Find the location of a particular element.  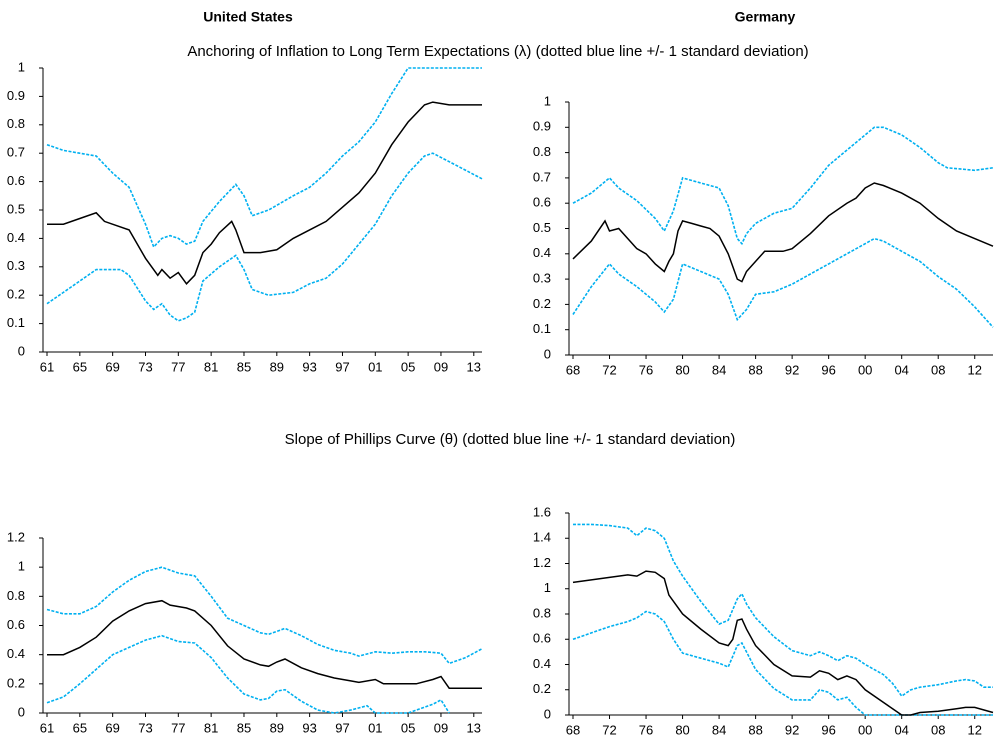

x-tick-label: 81 is located at coordinates (211, 366).